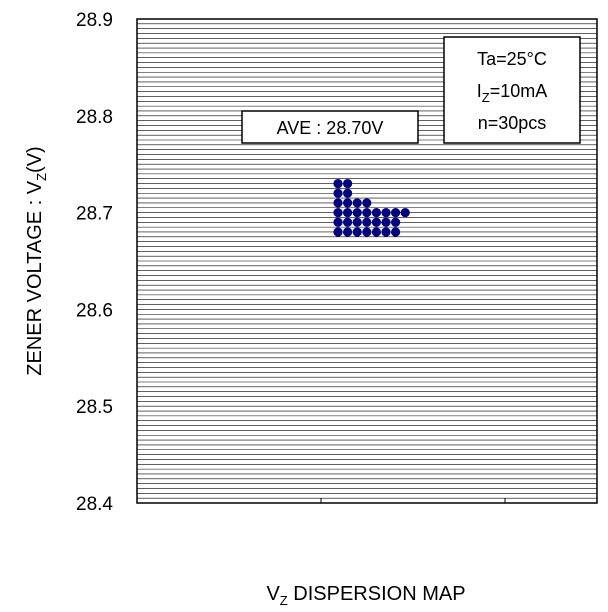 Image resolution: width=608 pixels, height=612 pixels. I want to click on average-annotation: AVE : 28.70V, so click(330, 127).